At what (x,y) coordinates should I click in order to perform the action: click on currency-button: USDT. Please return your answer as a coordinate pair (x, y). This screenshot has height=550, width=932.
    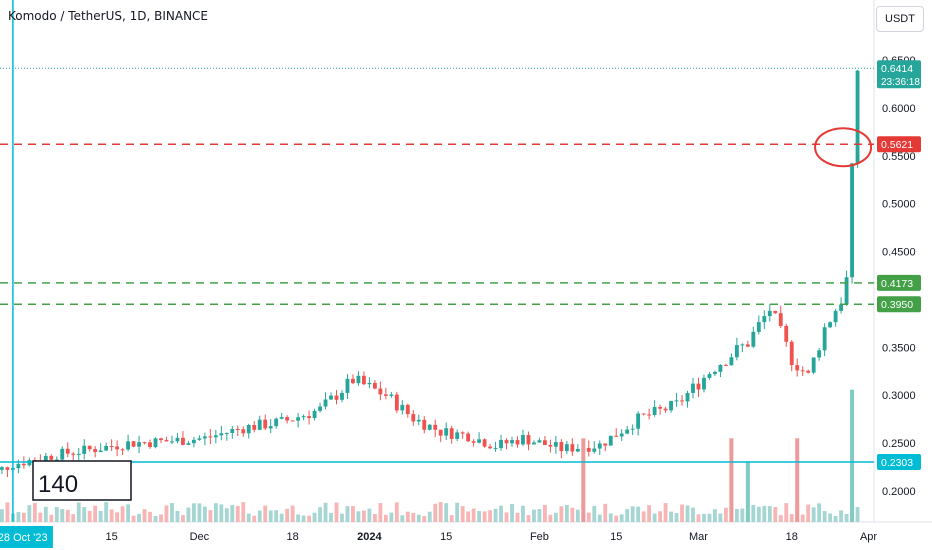
    Looking at the image, I should click on (900, 19).